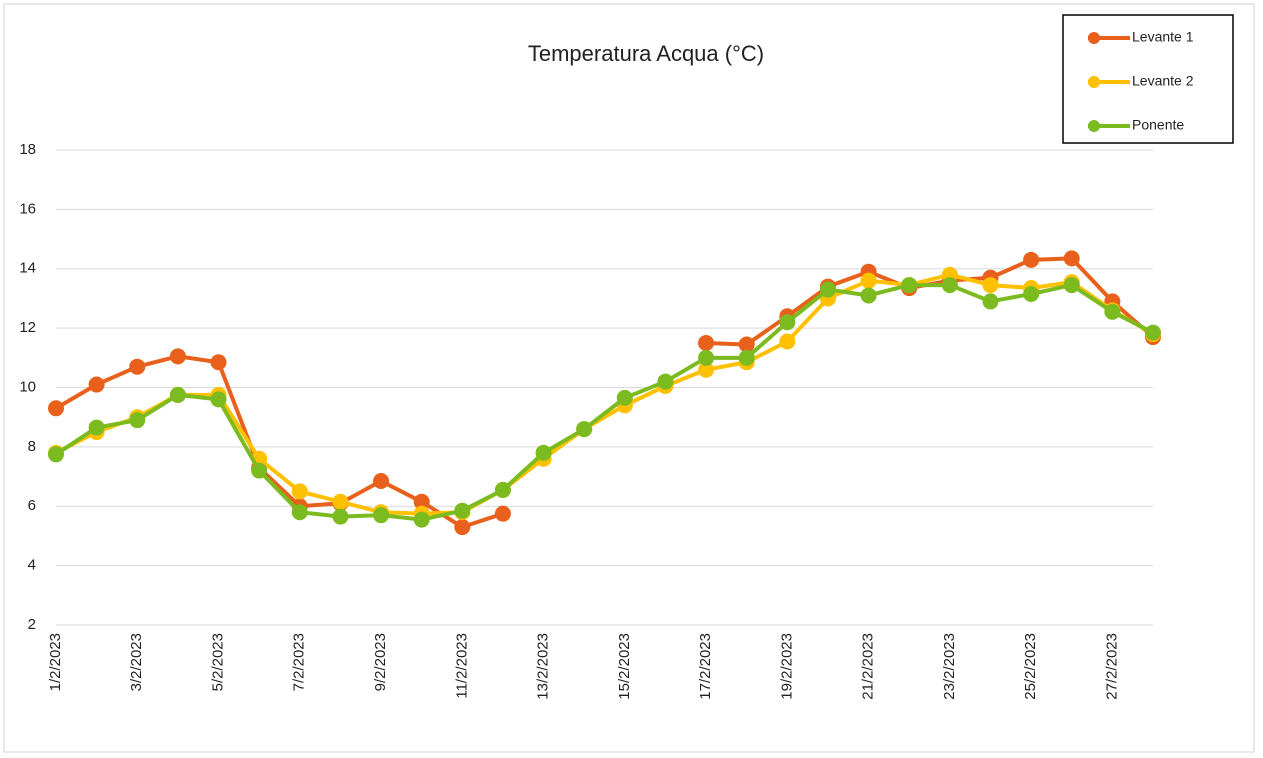 Image resolution: width=1263 pixels, height=758 pixels. I want to click on x-tick-label: 13/2/2023, so click(543, 666).